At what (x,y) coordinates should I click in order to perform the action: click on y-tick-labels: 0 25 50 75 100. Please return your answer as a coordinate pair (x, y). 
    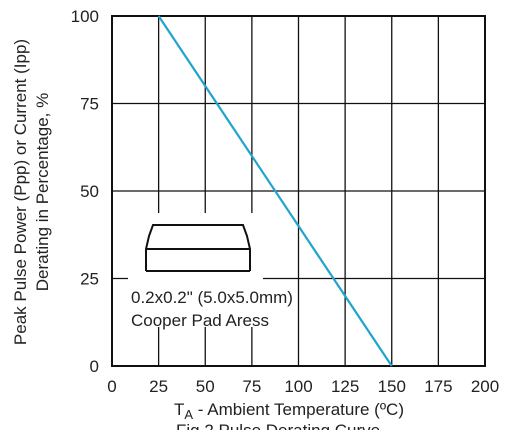
    Looking at the image, I should click on (85, 191).